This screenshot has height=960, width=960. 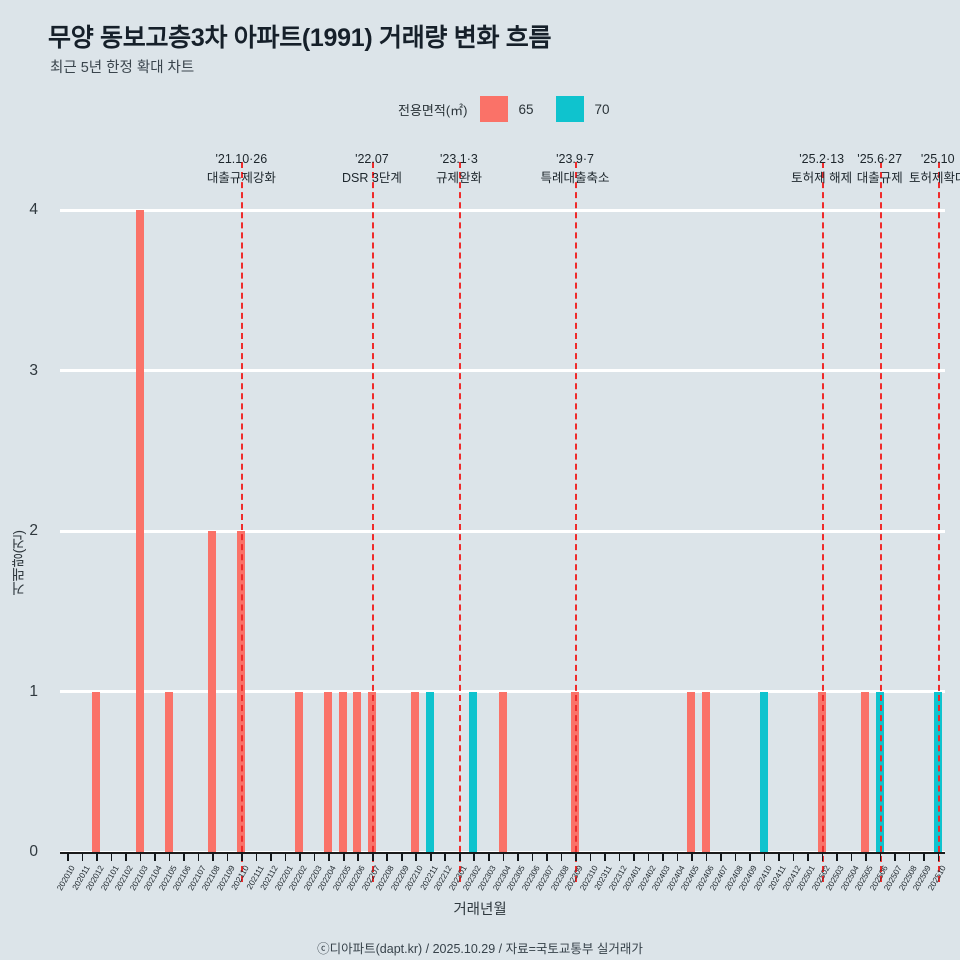 What do you see at coordinates (241, 169) in the screenshot?
I see `event-label: '21.10·26 대출규제강화` at bounding box center [241, 169].